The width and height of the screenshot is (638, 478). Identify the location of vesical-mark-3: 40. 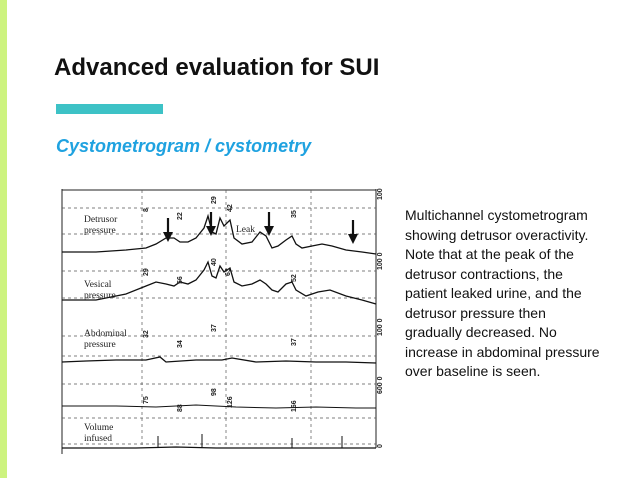
(214, 262).